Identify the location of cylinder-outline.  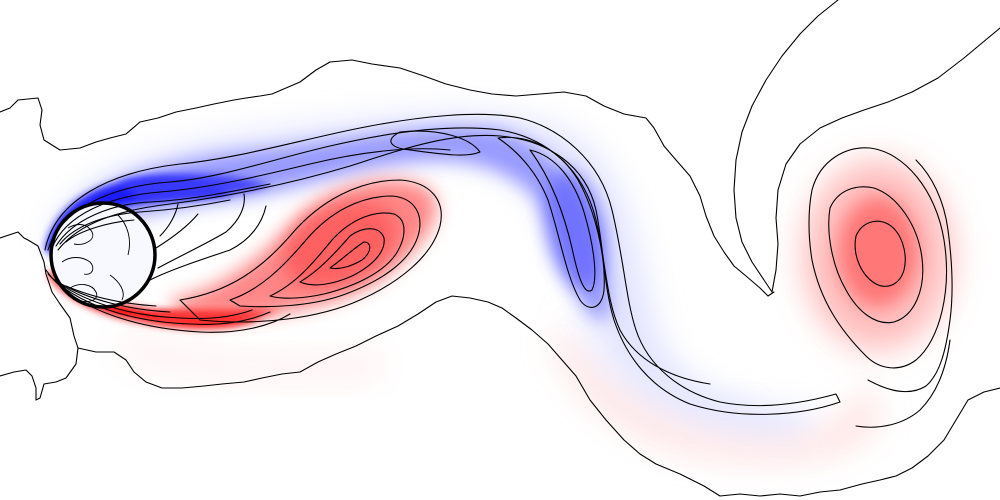
(103, 255).